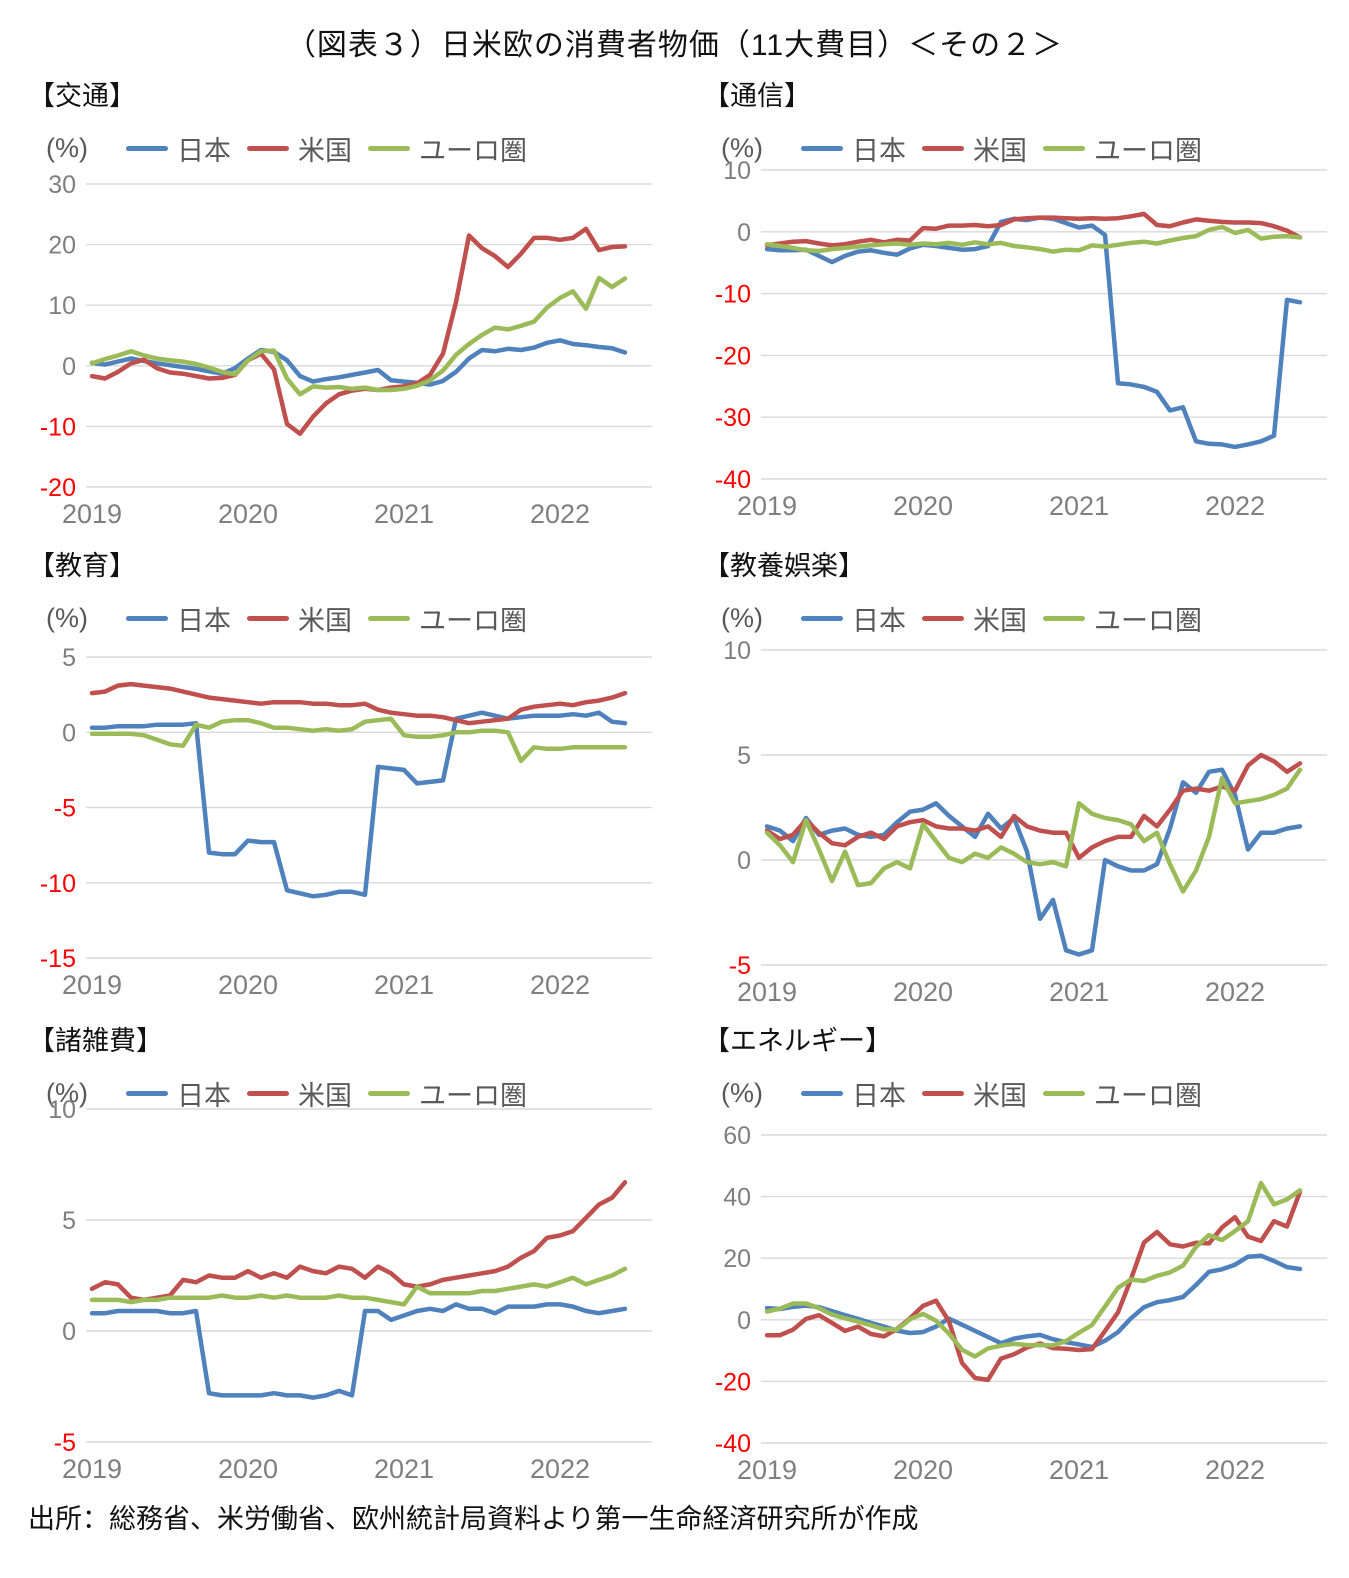  I want to click on chart-heading-education: 【教育】, so click(82, 566).